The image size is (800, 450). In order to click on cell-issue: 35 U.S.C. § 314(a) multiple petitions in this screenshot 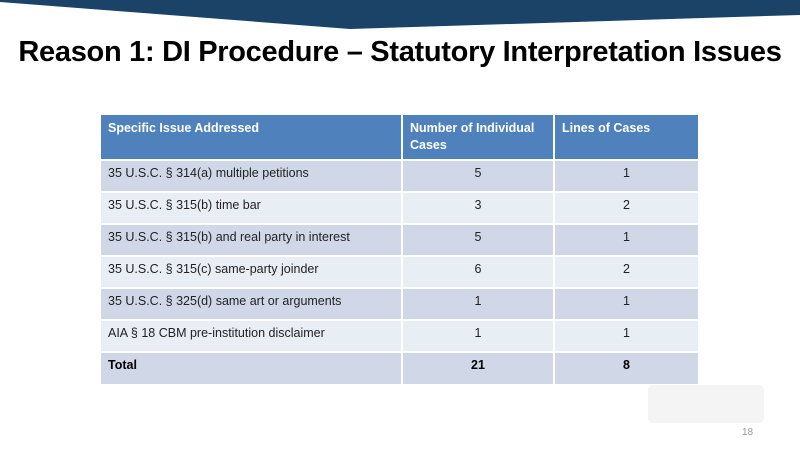, I will do `click(251, 176)`.